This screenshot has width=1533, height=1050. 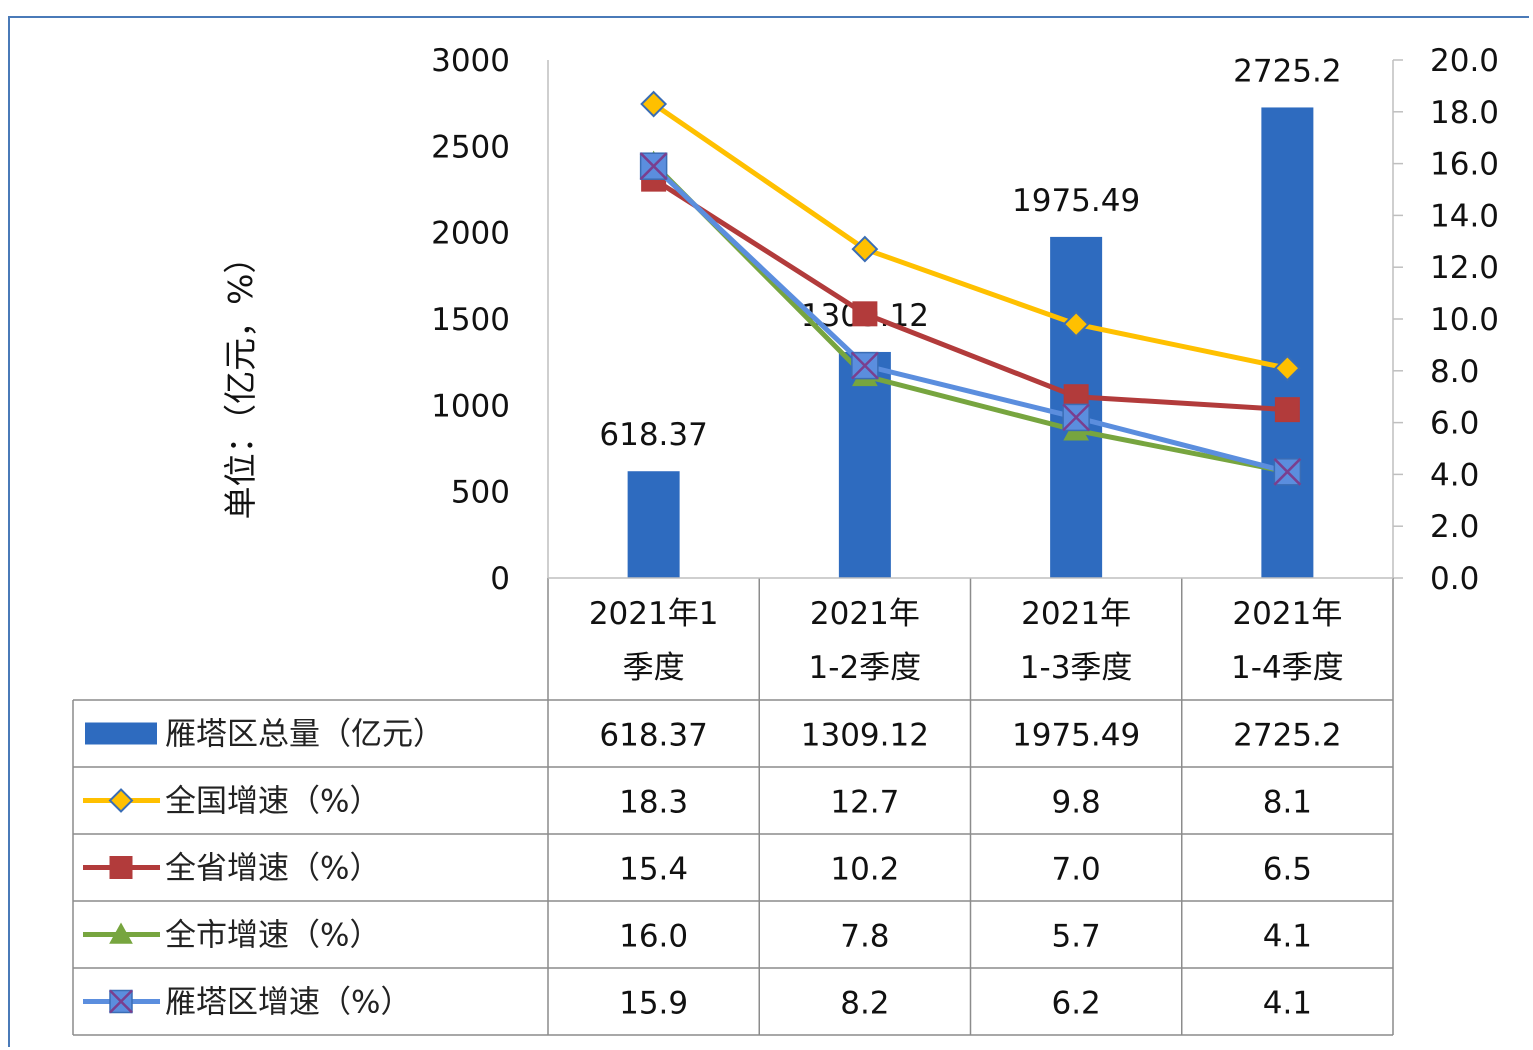 I want to click on y-left-tick-label: 3000, so click(x=470, y=61).